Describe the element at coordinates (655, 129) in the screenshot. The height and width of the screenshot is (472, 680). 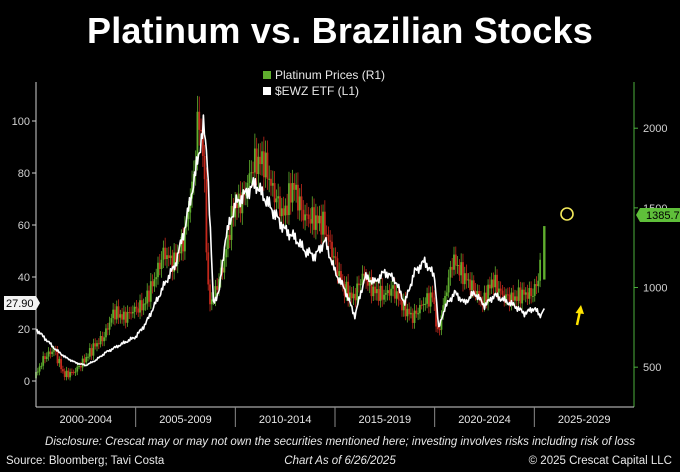
I see `right-tick-label: 2000` at that location.